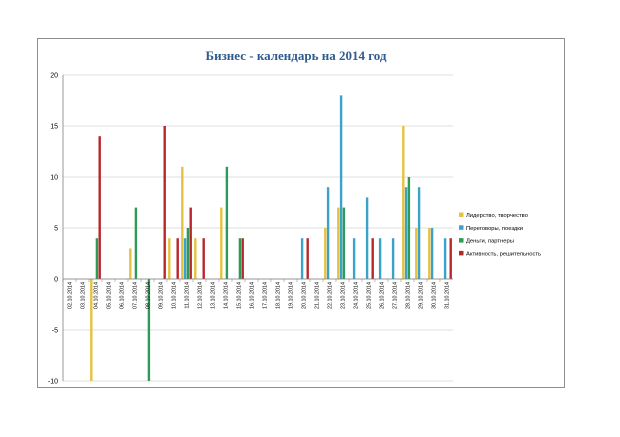  Describe the element at coordinates (266, 295) in the screenshot. I see `x-tick-label: 17.10.2014` at that location.